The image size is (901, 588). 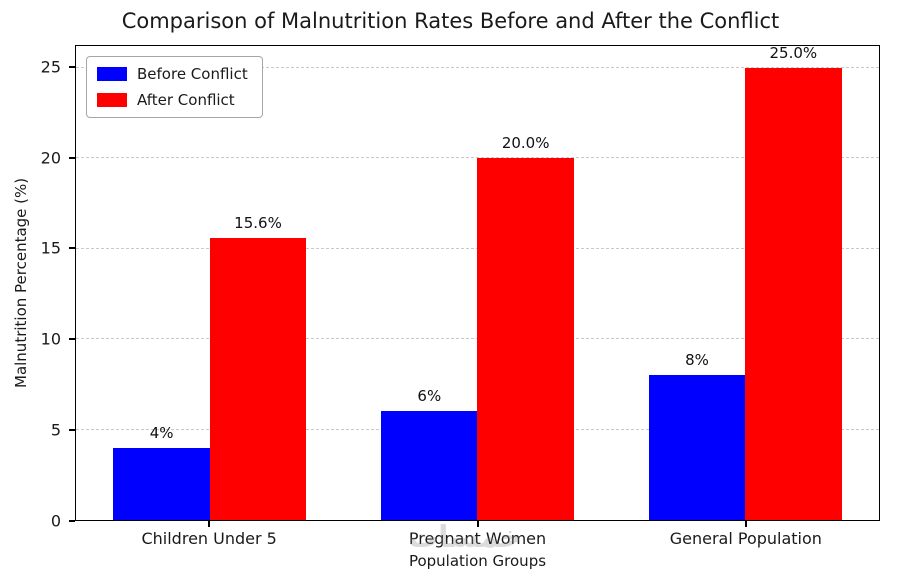 I want to click on x-tick-label: Pregnant Women, so click(x=477, y=538).